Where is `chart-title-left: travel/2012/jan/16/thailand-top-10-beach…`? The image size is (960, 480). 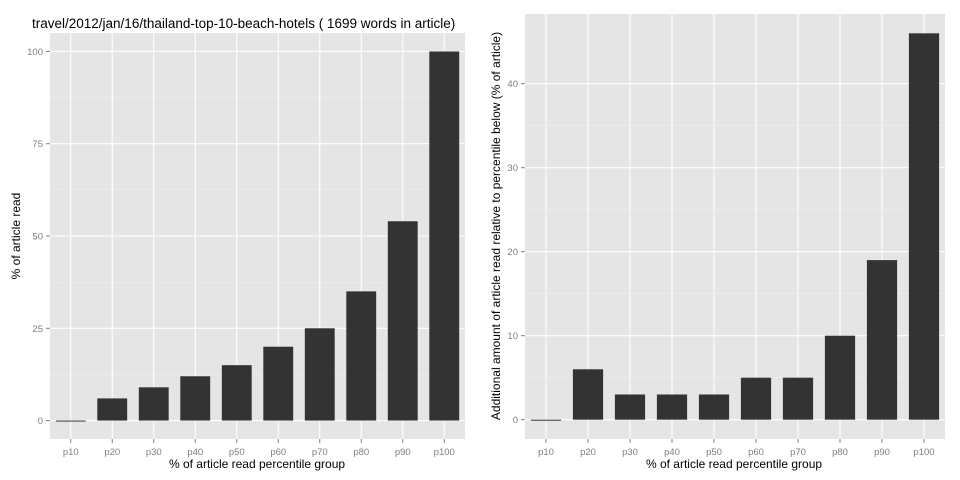 chart-title-left: travel/2012/jan/16/thailand-top-10-beach… is located at coordinates (243, 23).